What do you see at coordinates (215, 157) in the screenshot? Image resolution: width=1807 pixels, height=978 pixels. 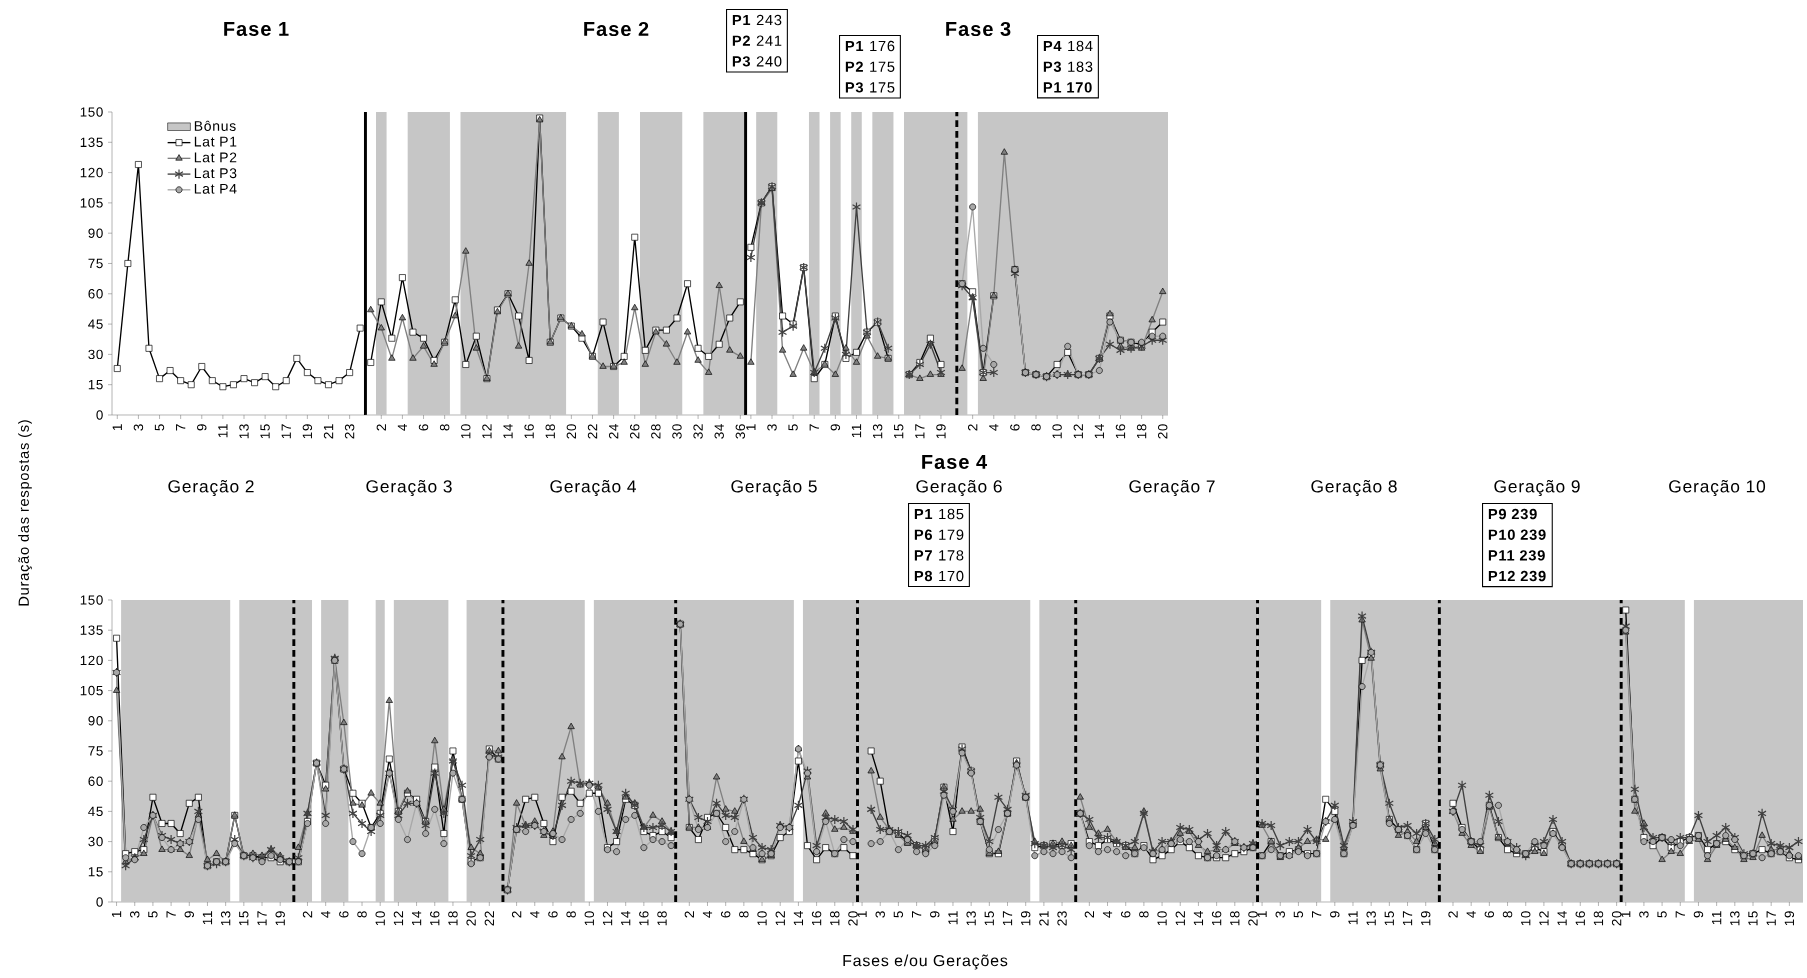 I see `legend-label: Lat P2` at bounding box center [215, 157].